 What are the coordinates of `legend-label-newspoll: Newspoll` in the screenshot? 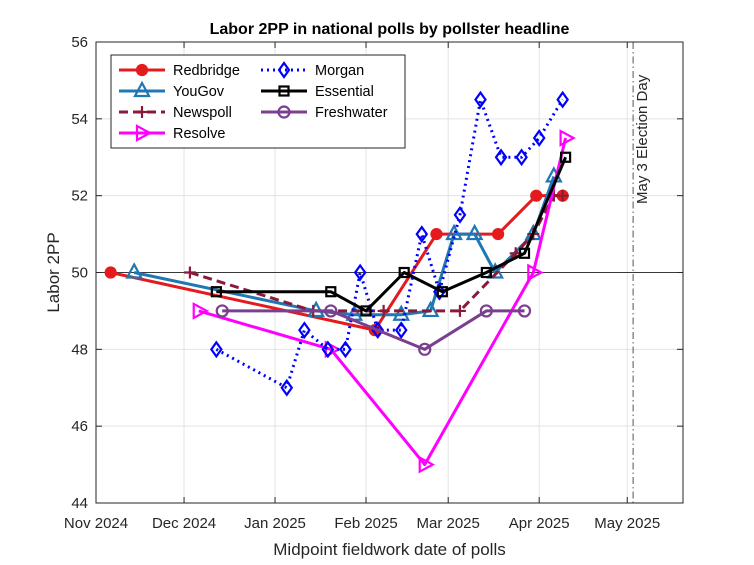 It's located at (202, 113).